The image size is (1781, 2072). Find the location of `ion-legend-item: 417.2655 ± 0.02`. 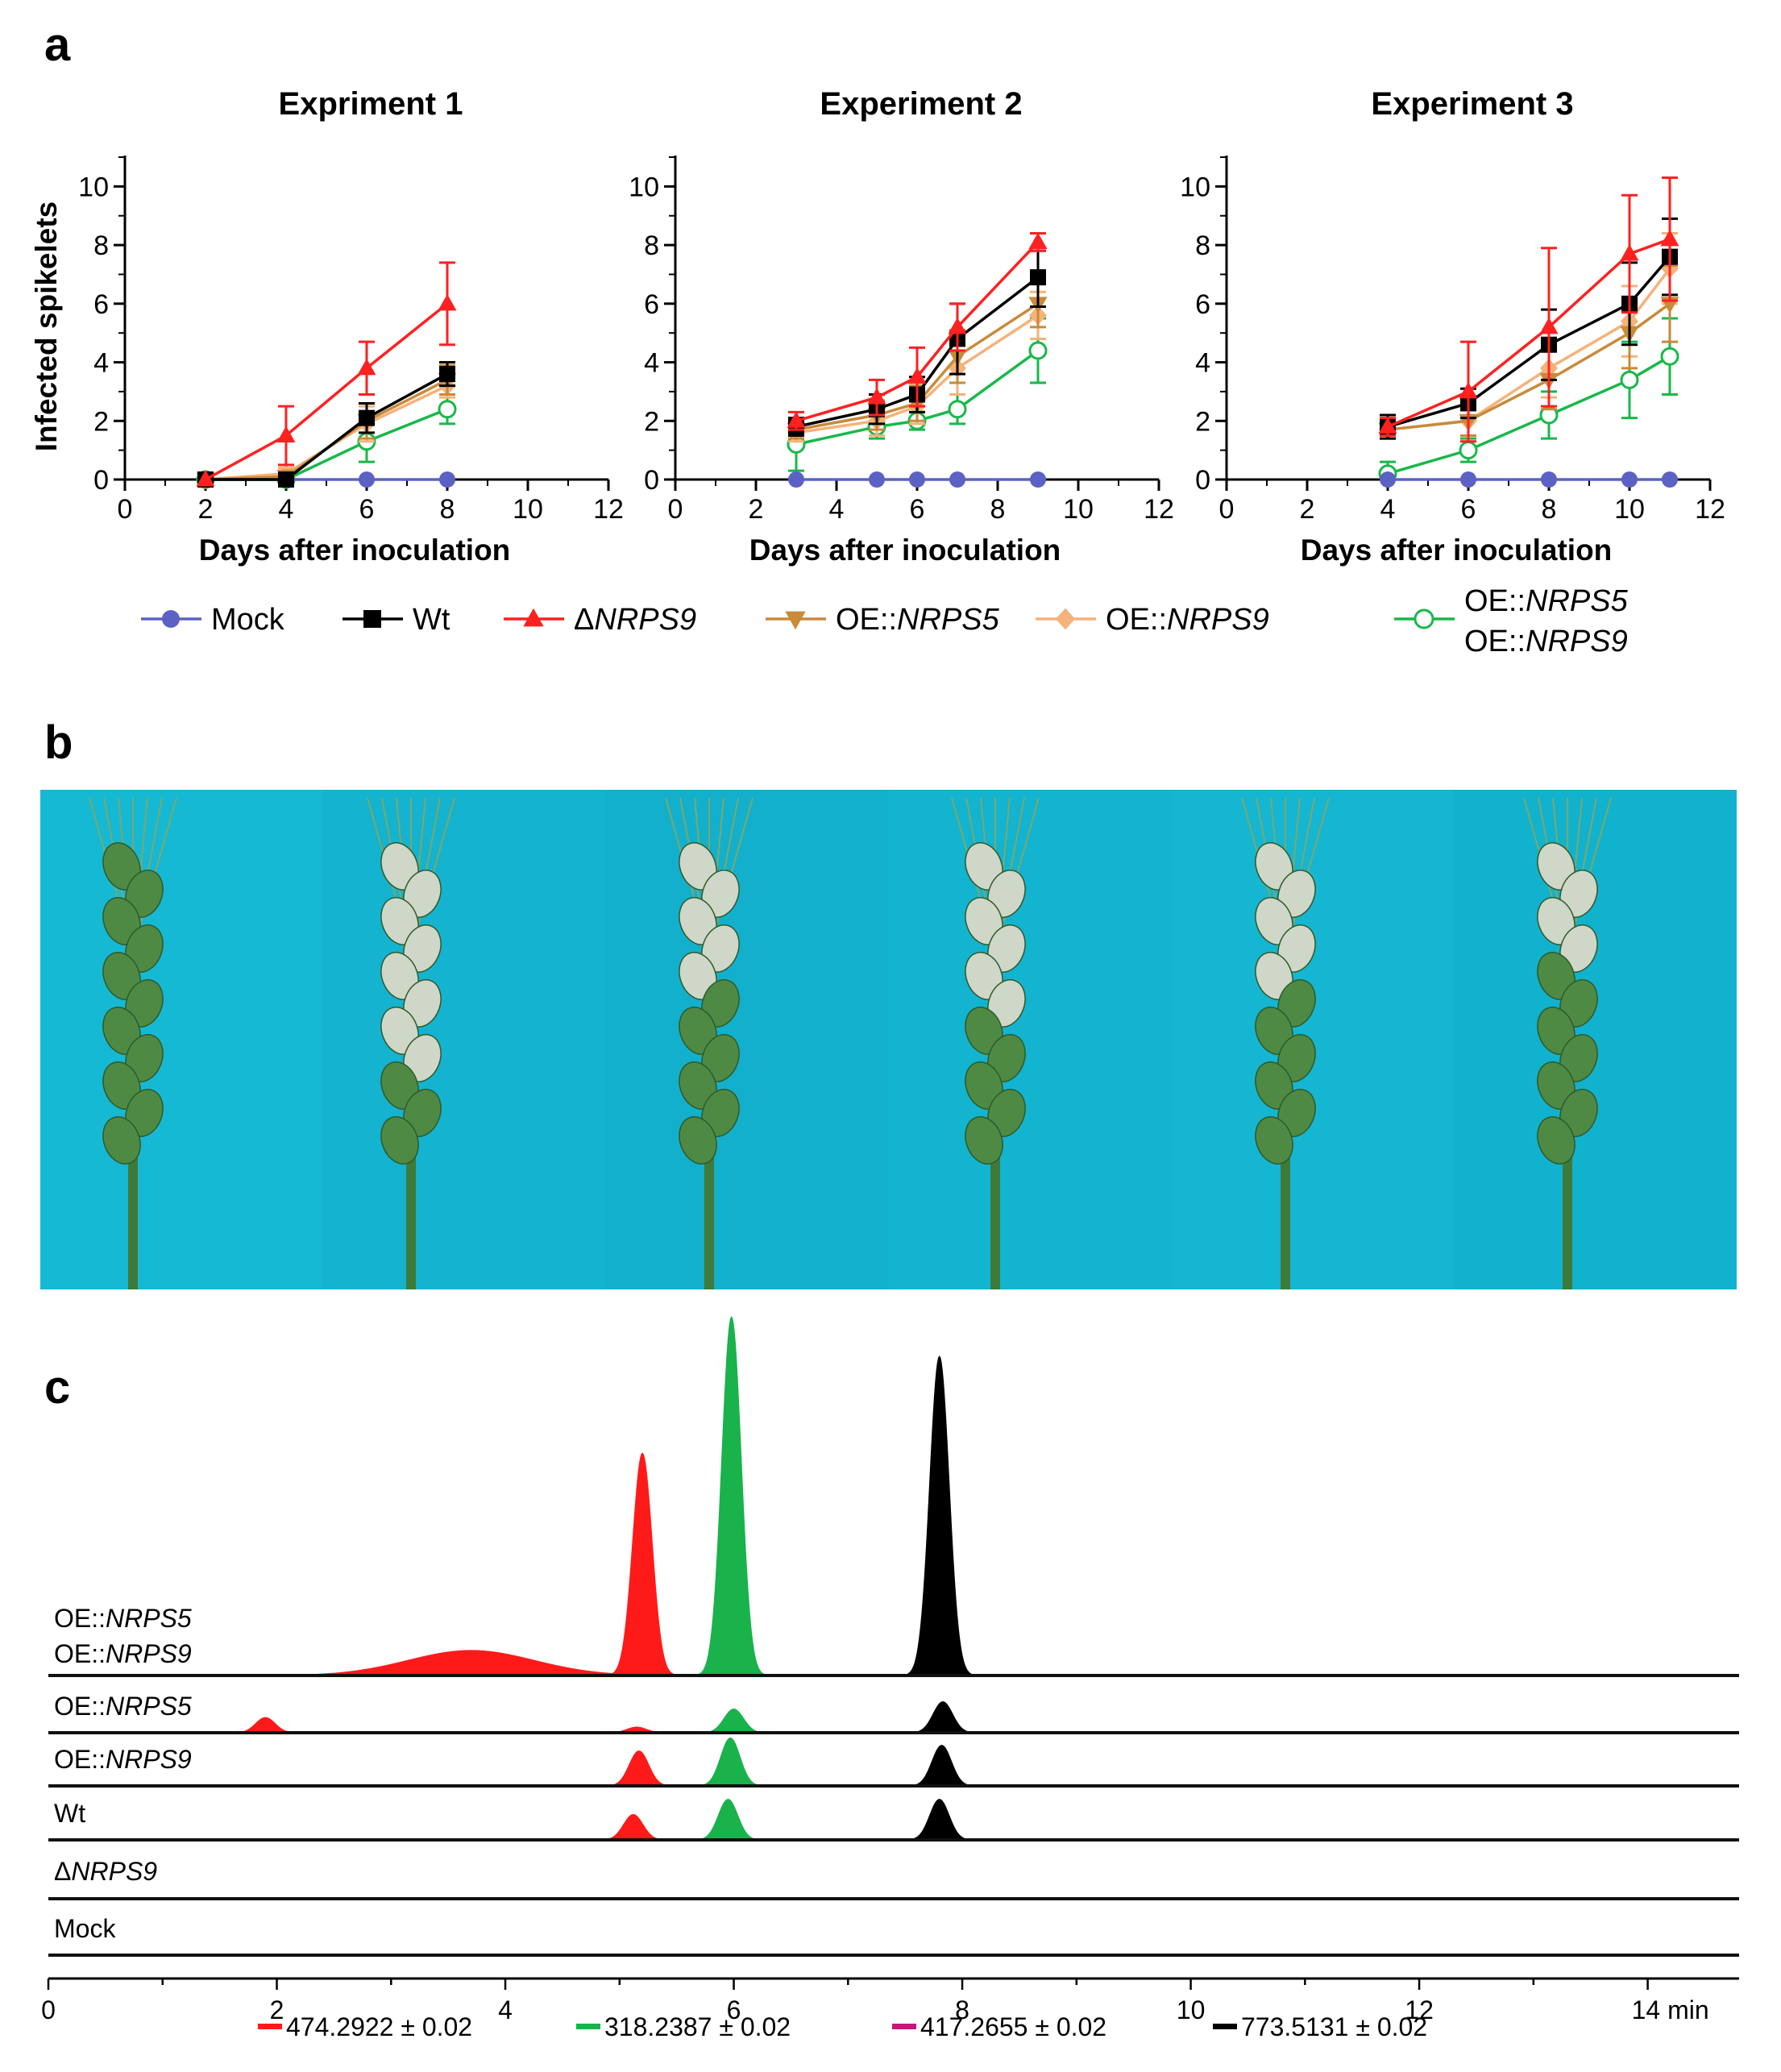

ion-legend-item: 417.2655 ± 0.02 is located at coordinates (999, 2026).